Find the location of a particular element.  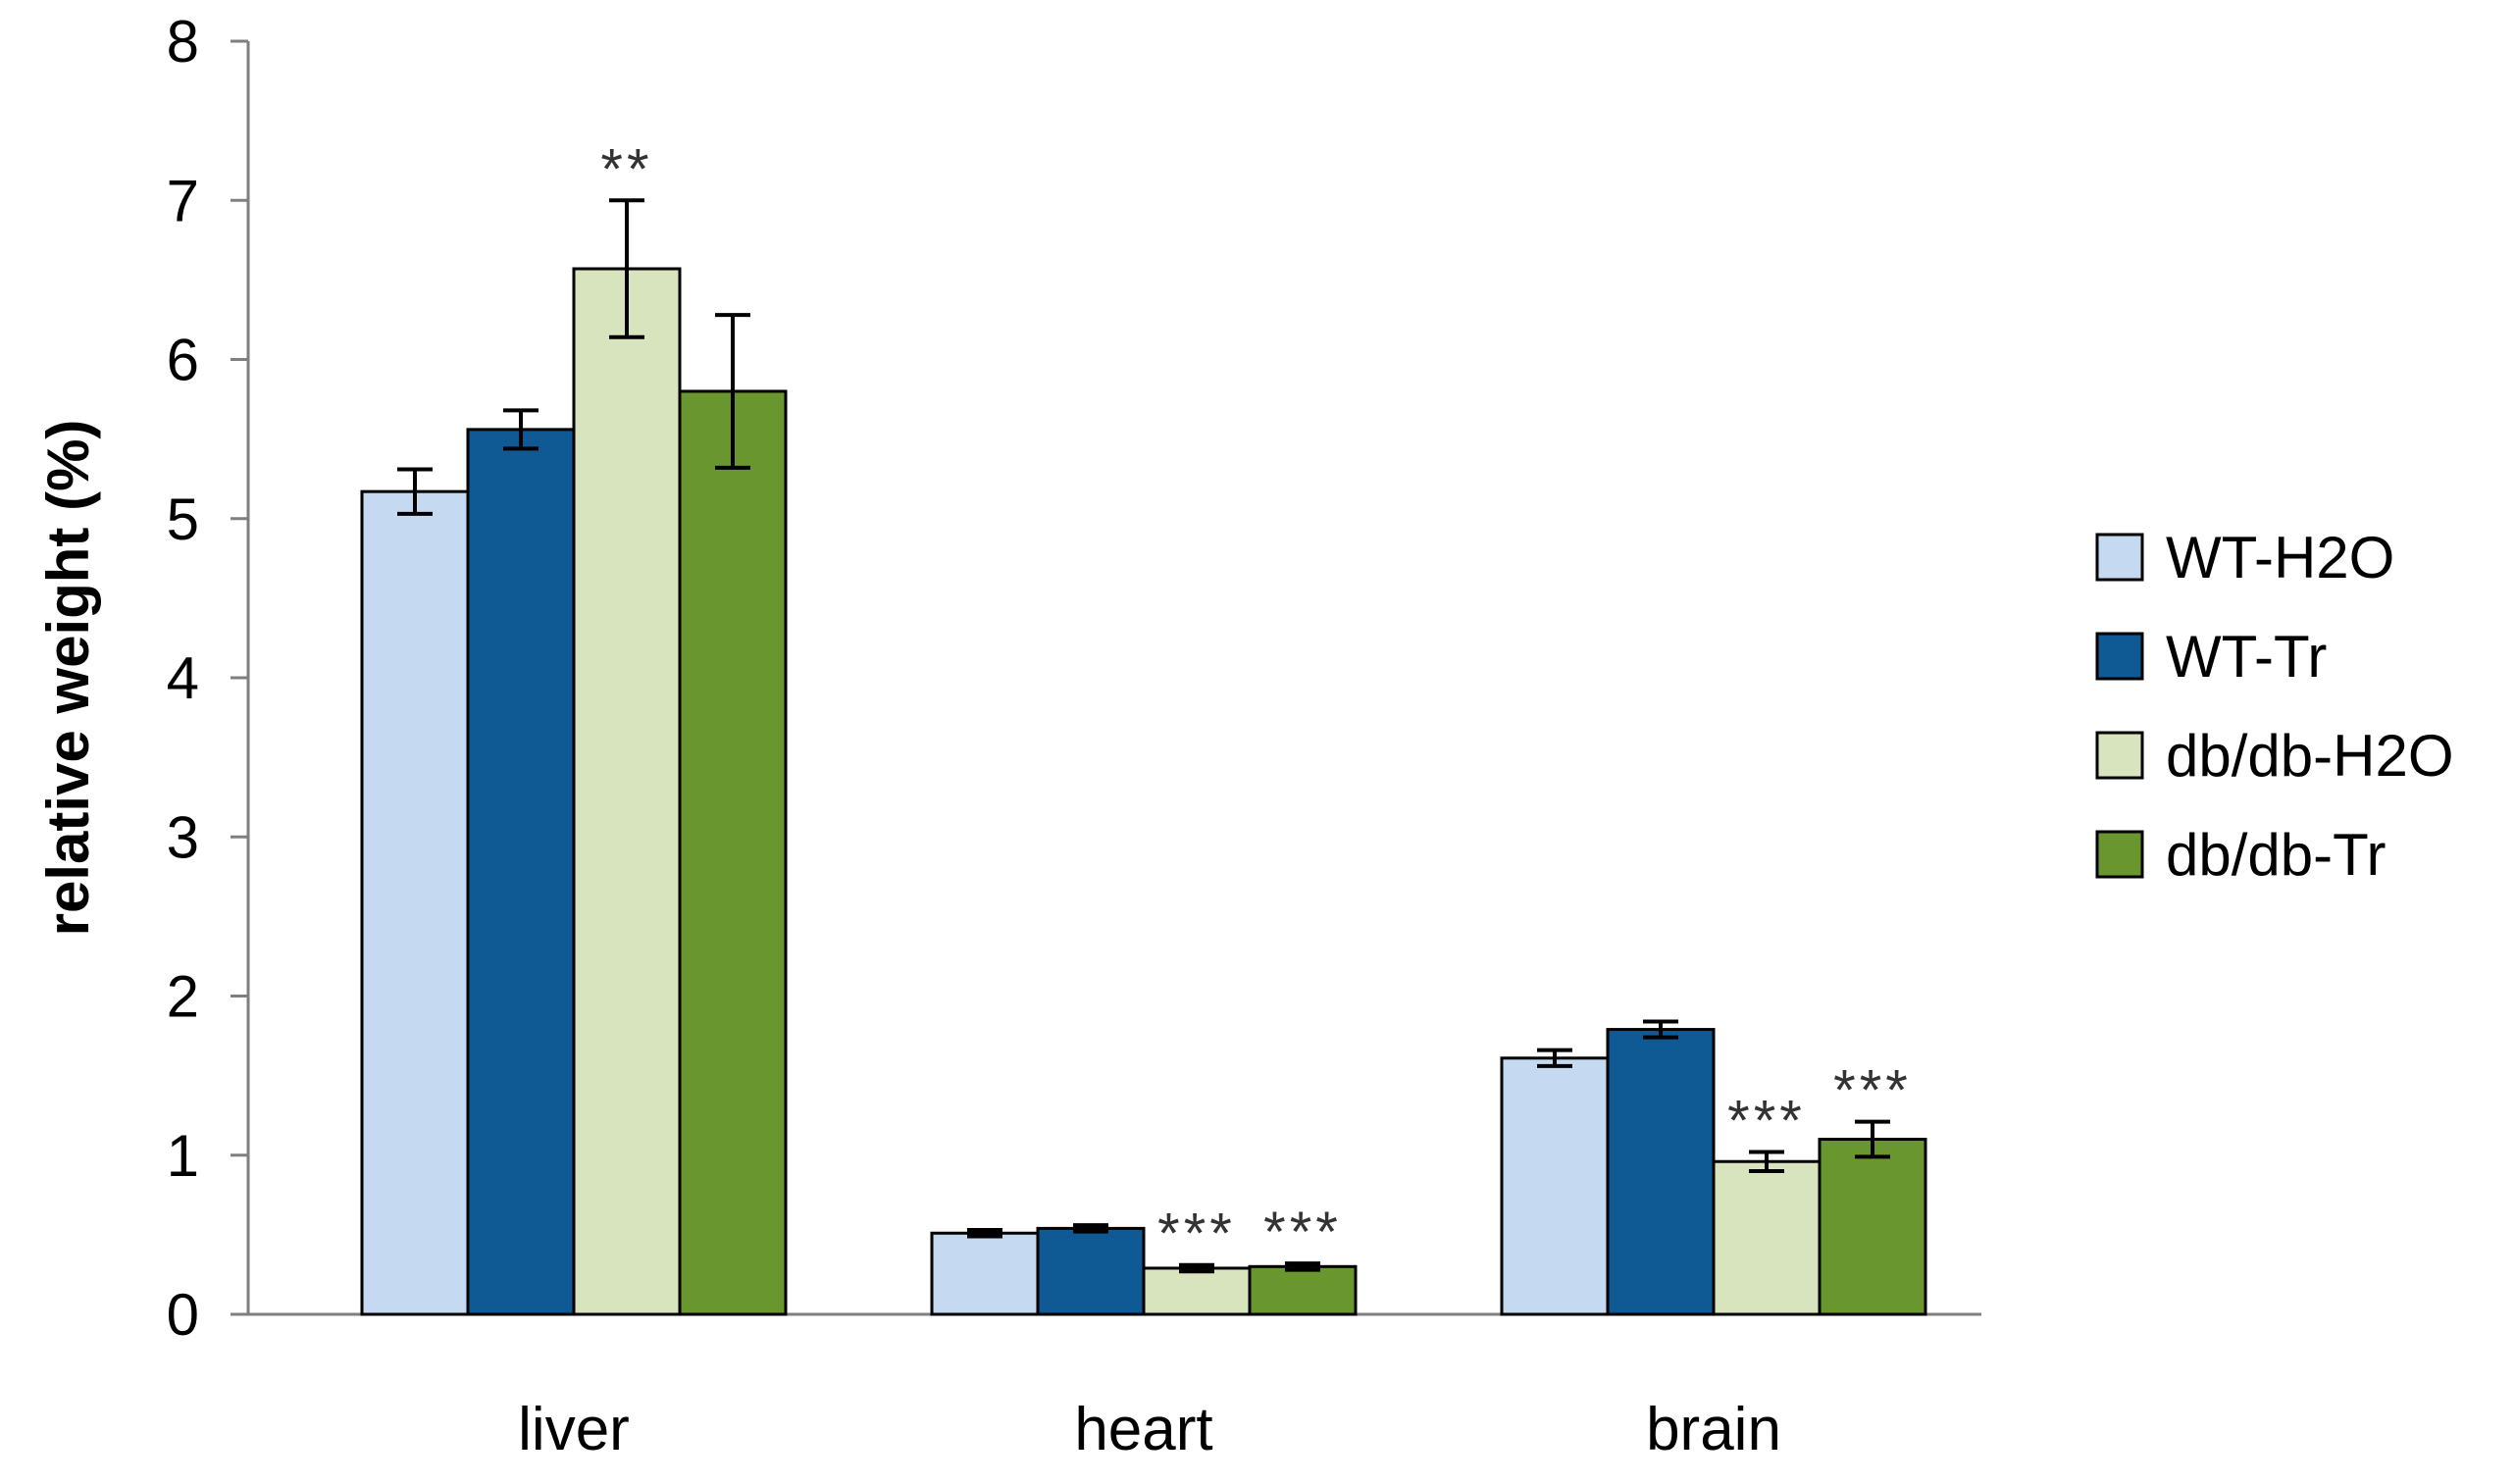

y-tick-label: 0 is located at coordinates (183, 1315).